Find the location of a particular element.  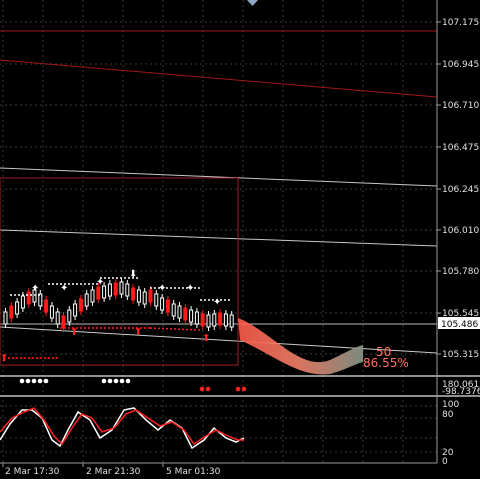

strip-dots is located at coordinates (133, 385).